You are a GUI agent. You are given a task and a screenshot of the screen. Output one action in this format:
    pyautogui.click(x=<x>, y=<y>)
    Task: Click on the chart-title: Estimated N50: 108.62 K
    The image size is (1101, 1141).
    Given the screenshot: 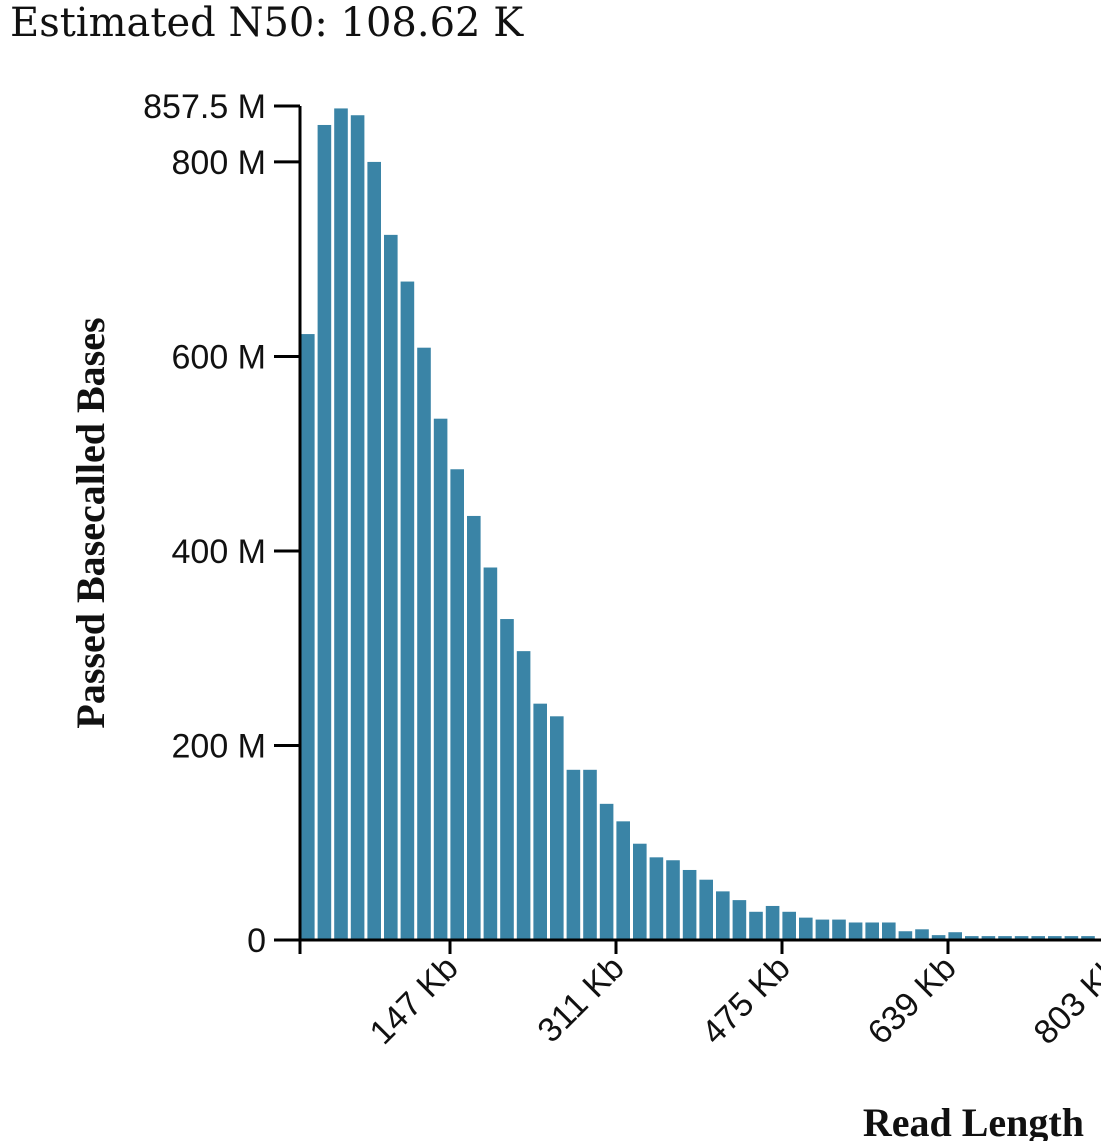 What is the action you would take?
    pyautogui.click(x=267, y=23)
    